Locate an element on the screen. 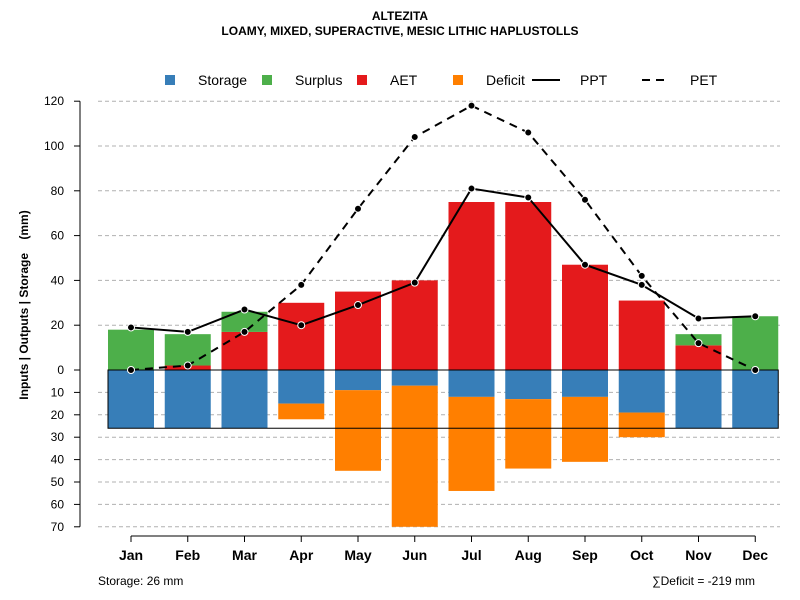  x-tick-label: Apr is located at coordinates (301, 555).